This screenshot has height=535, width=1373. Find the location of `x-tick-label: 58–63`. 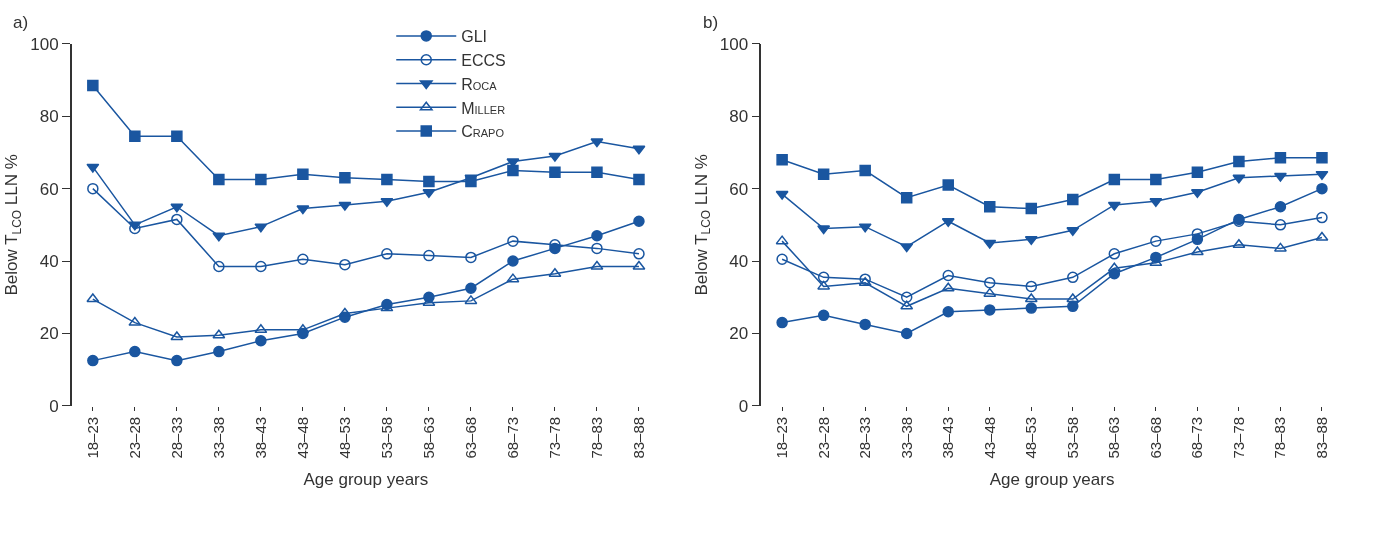

x-tick-label: 58–63 is located at coordinates (428, 437).